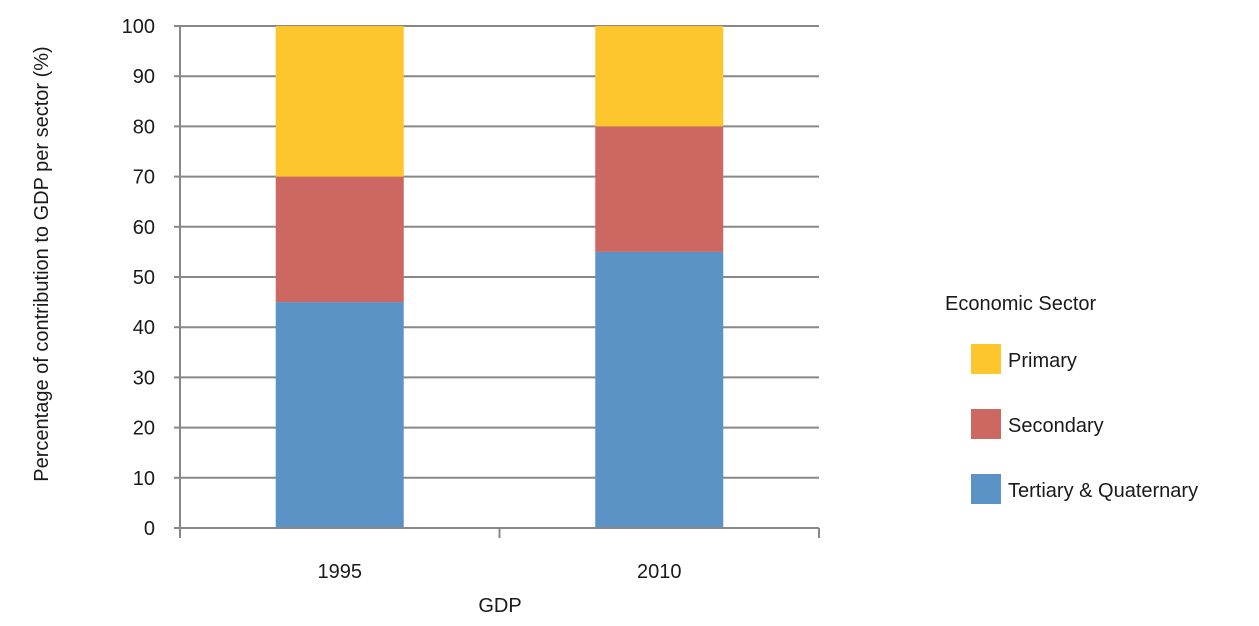  What do you see at coordinates (499, 606) in the screenshot?
I see `x-axis-title: GDP` at bounding box center [499, 606].